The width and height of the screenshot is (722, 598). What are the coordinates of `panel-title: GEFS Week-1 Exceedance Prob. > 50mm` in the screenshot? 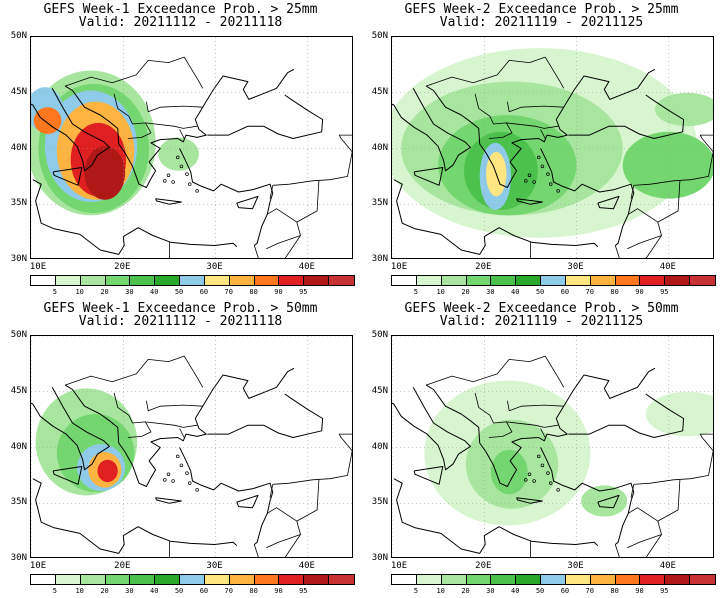 It's located at (180, 308).